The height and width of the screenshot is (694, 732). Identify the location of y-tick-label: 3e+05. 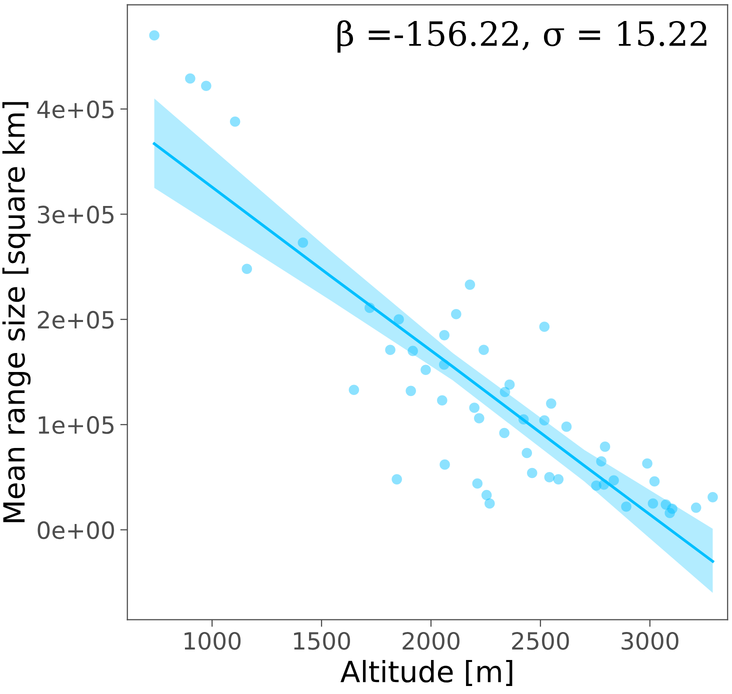
(76, 215).